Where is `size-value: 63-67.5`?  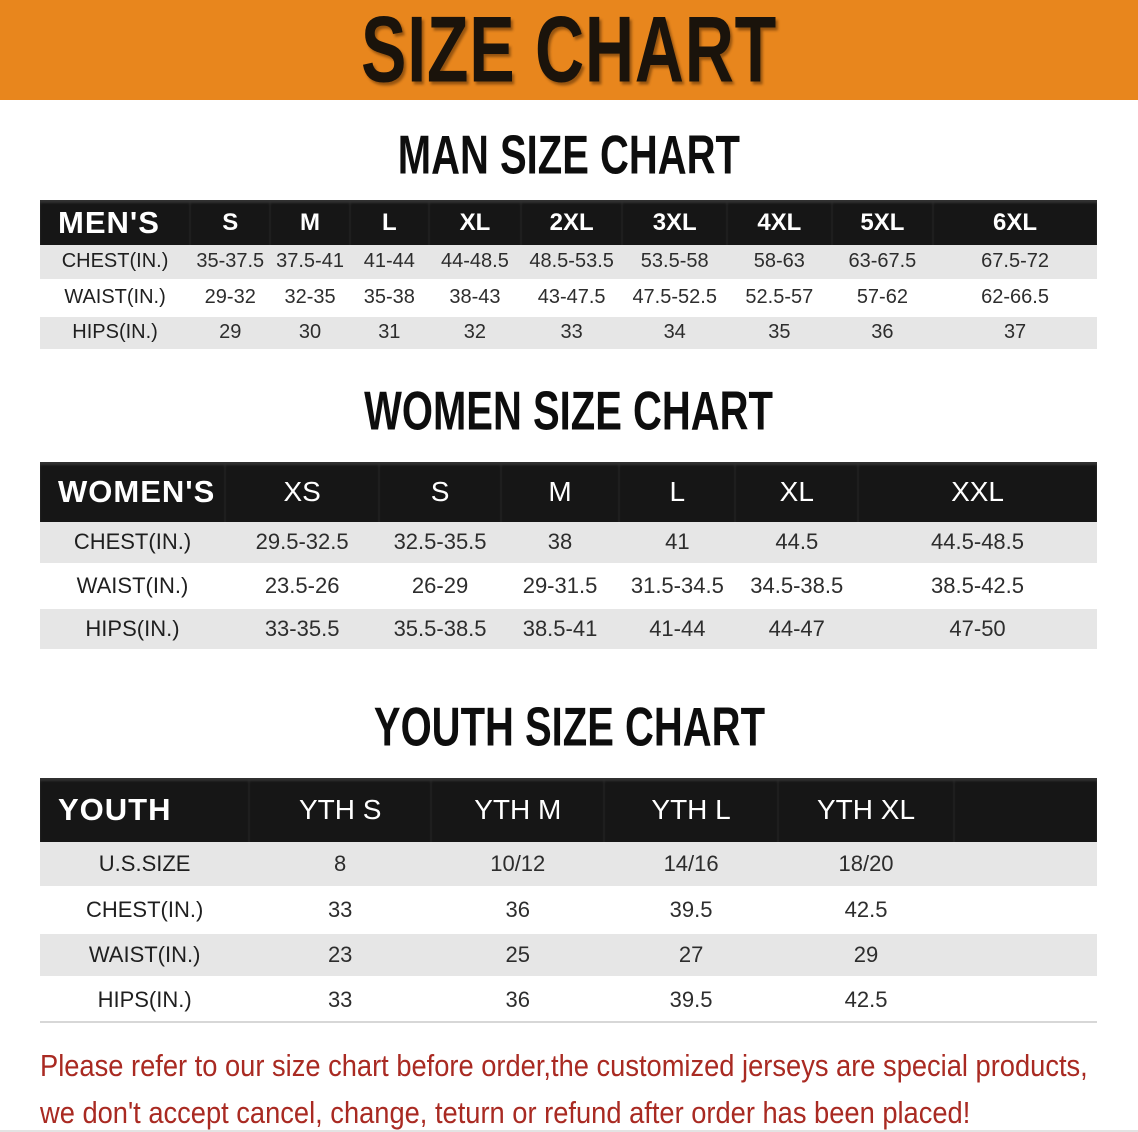
size-value: 63-67.5 is located at coordinates (882, 261).